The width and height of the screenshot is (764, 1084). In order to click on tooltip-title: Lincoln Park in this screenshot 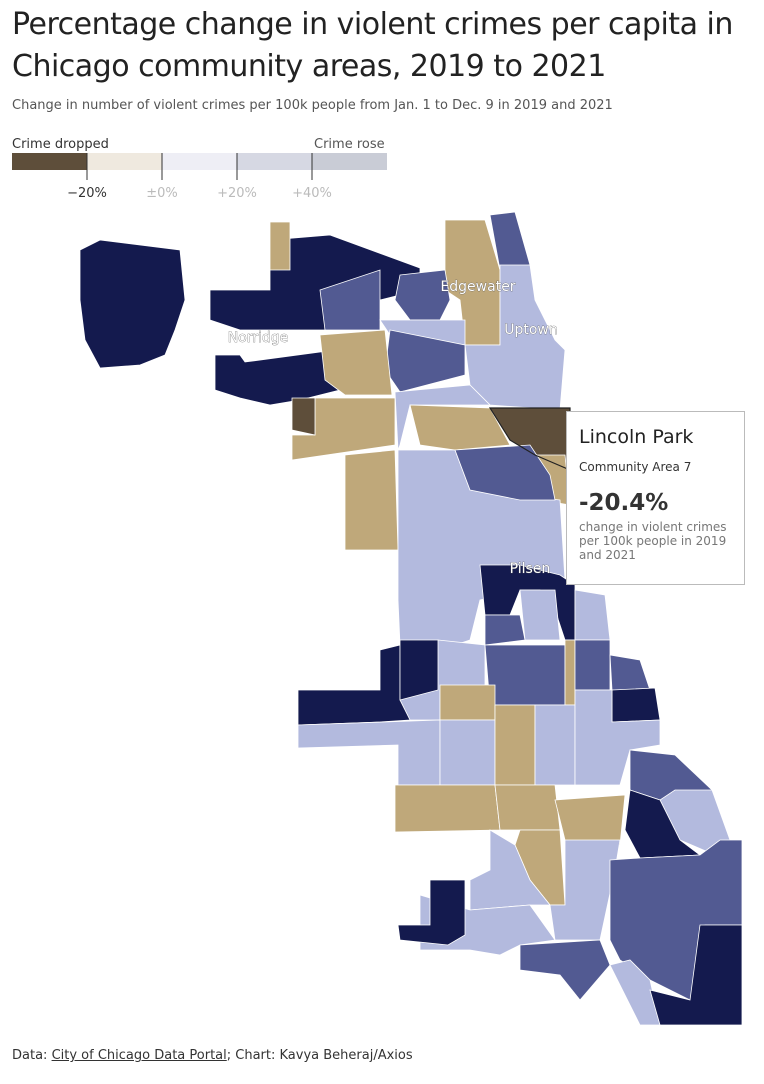, I will do `click(636, 437)`.